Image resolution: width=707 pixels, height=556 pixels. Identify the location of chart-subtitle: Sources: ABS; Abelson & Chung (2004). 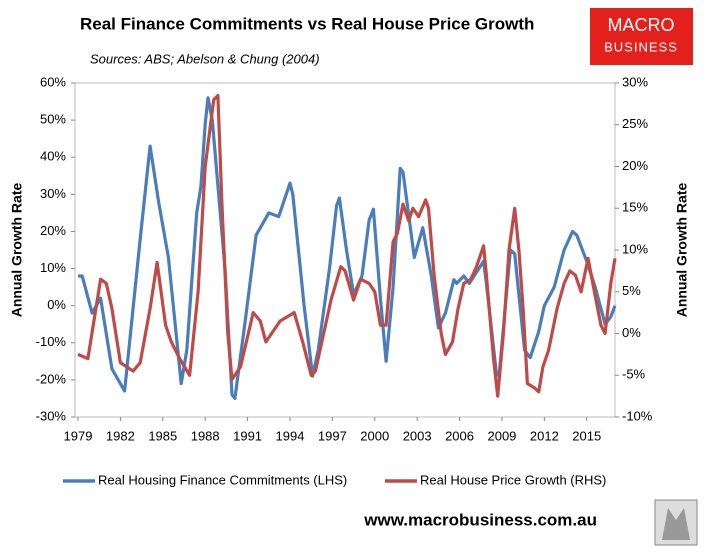
(205, 58).